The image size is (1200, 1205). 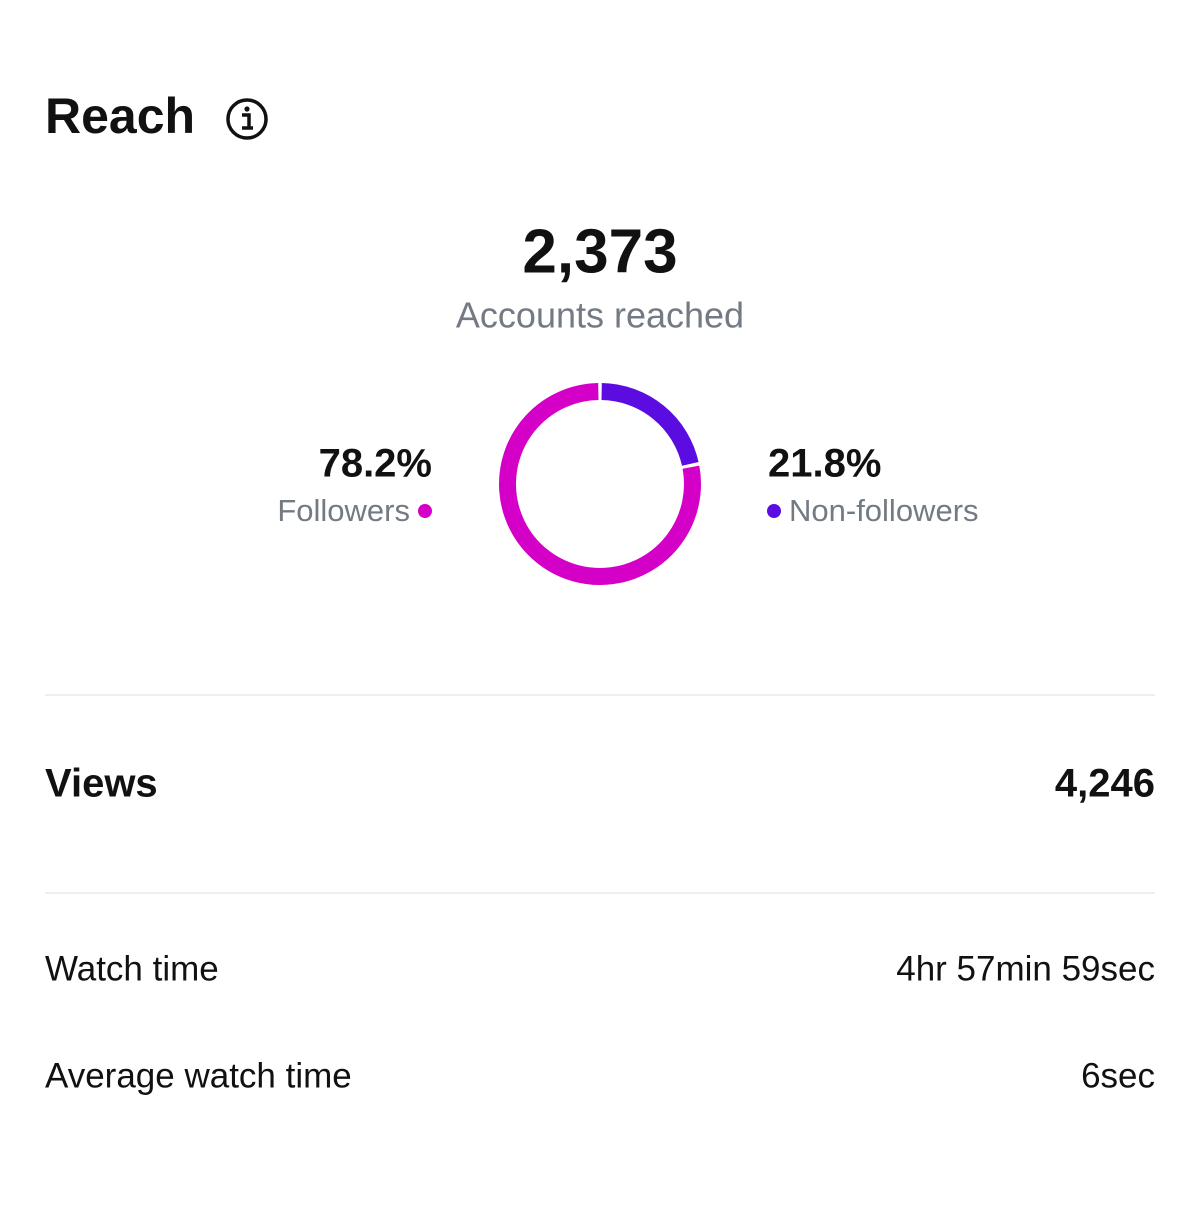 I want to click on followers-dot, so click(x=425, y=511).